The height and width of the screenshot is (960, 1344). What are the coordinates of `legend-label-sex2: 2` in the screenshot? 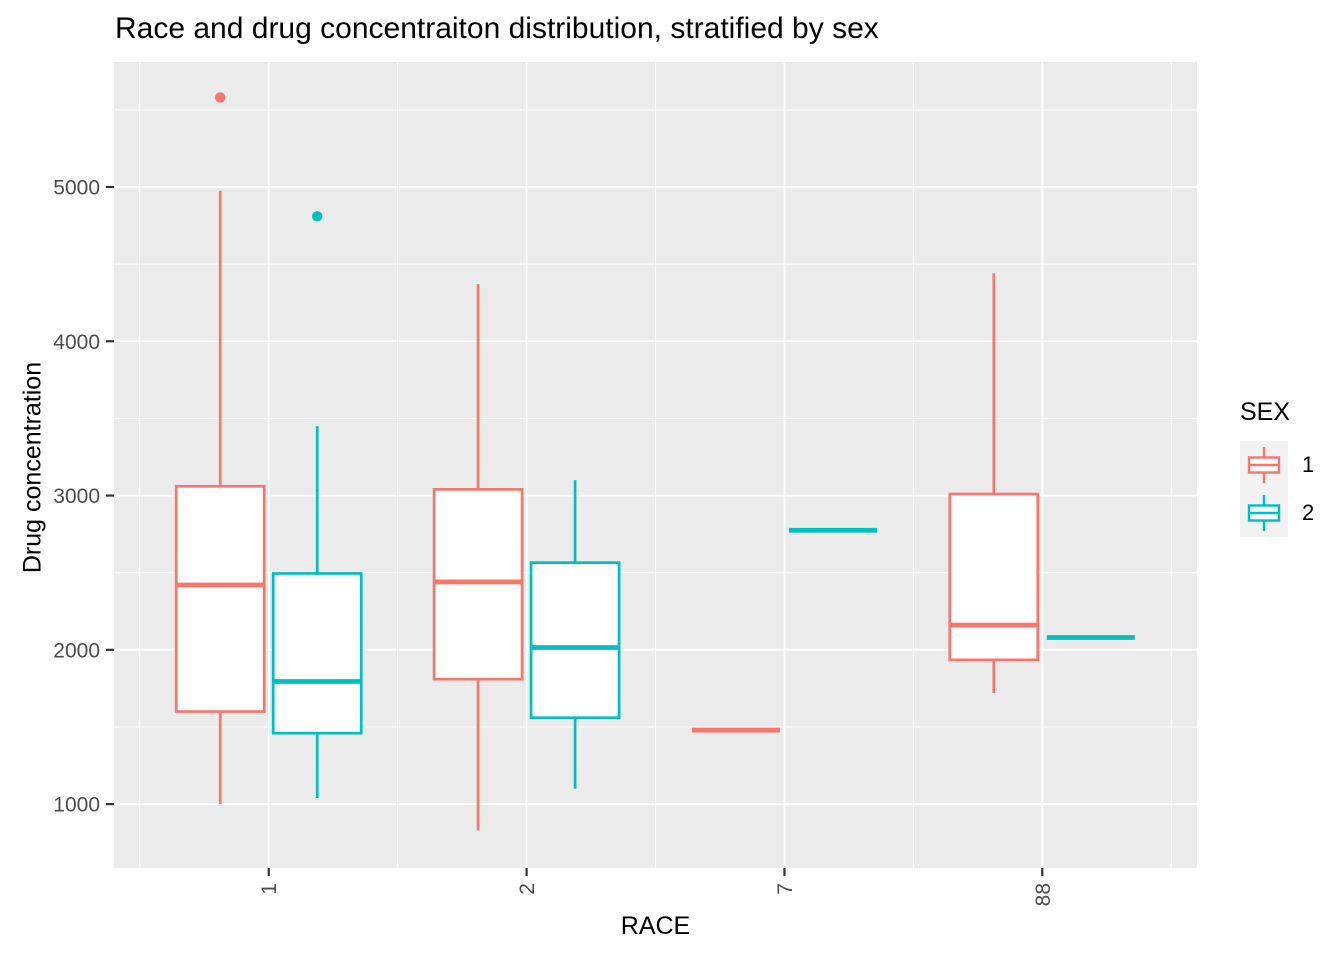 It's located at (1308, 512).